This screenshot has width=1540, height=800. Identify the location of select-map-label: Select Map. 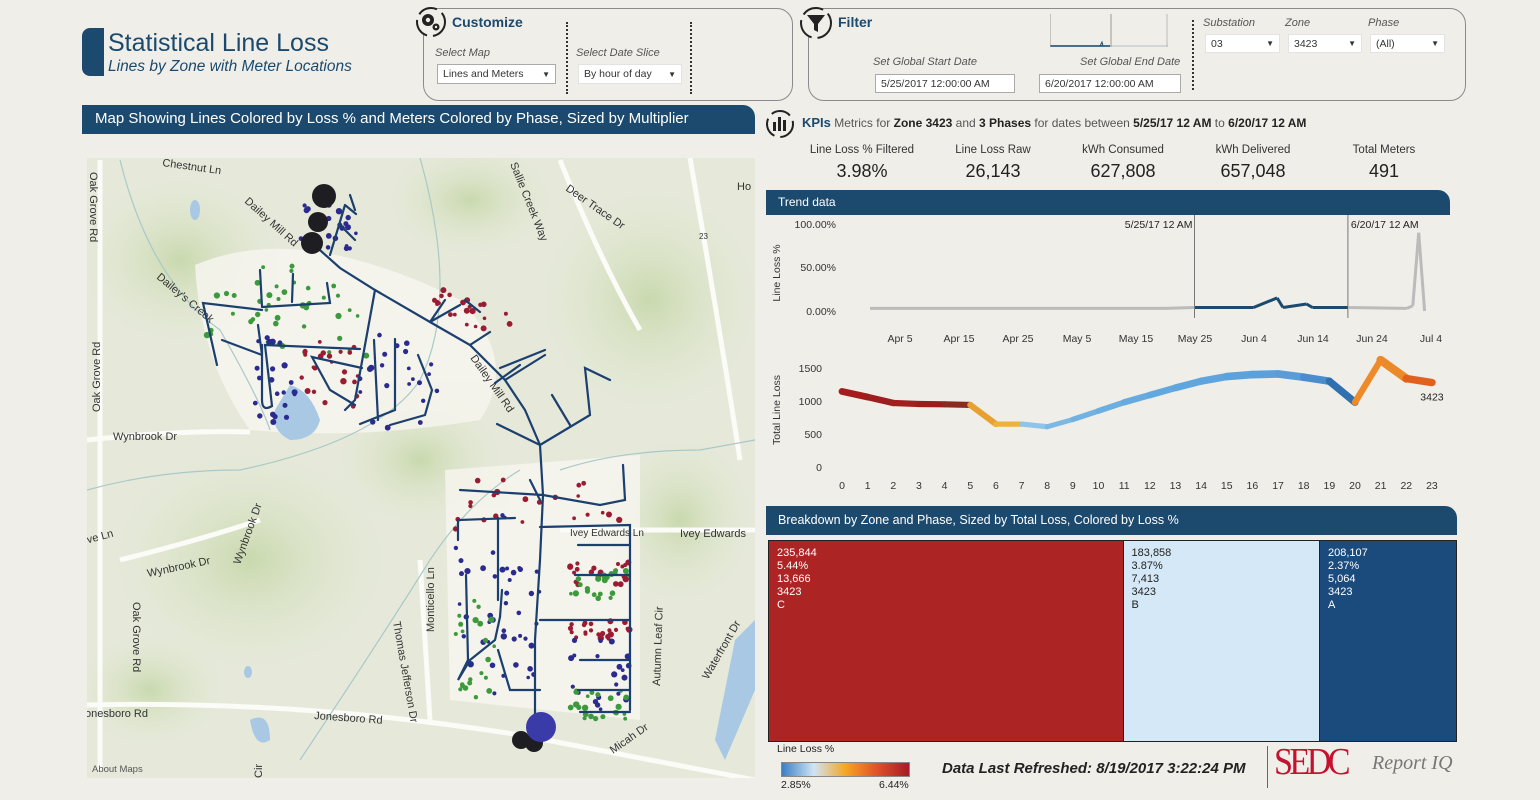
(463, 53).